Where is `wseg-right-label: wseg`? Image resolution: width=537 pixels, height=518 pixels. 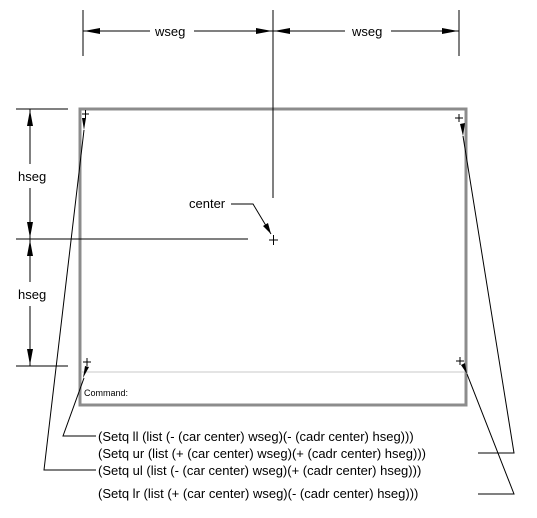
wseg-right-label: wseg is located at coordinates (366, 31).